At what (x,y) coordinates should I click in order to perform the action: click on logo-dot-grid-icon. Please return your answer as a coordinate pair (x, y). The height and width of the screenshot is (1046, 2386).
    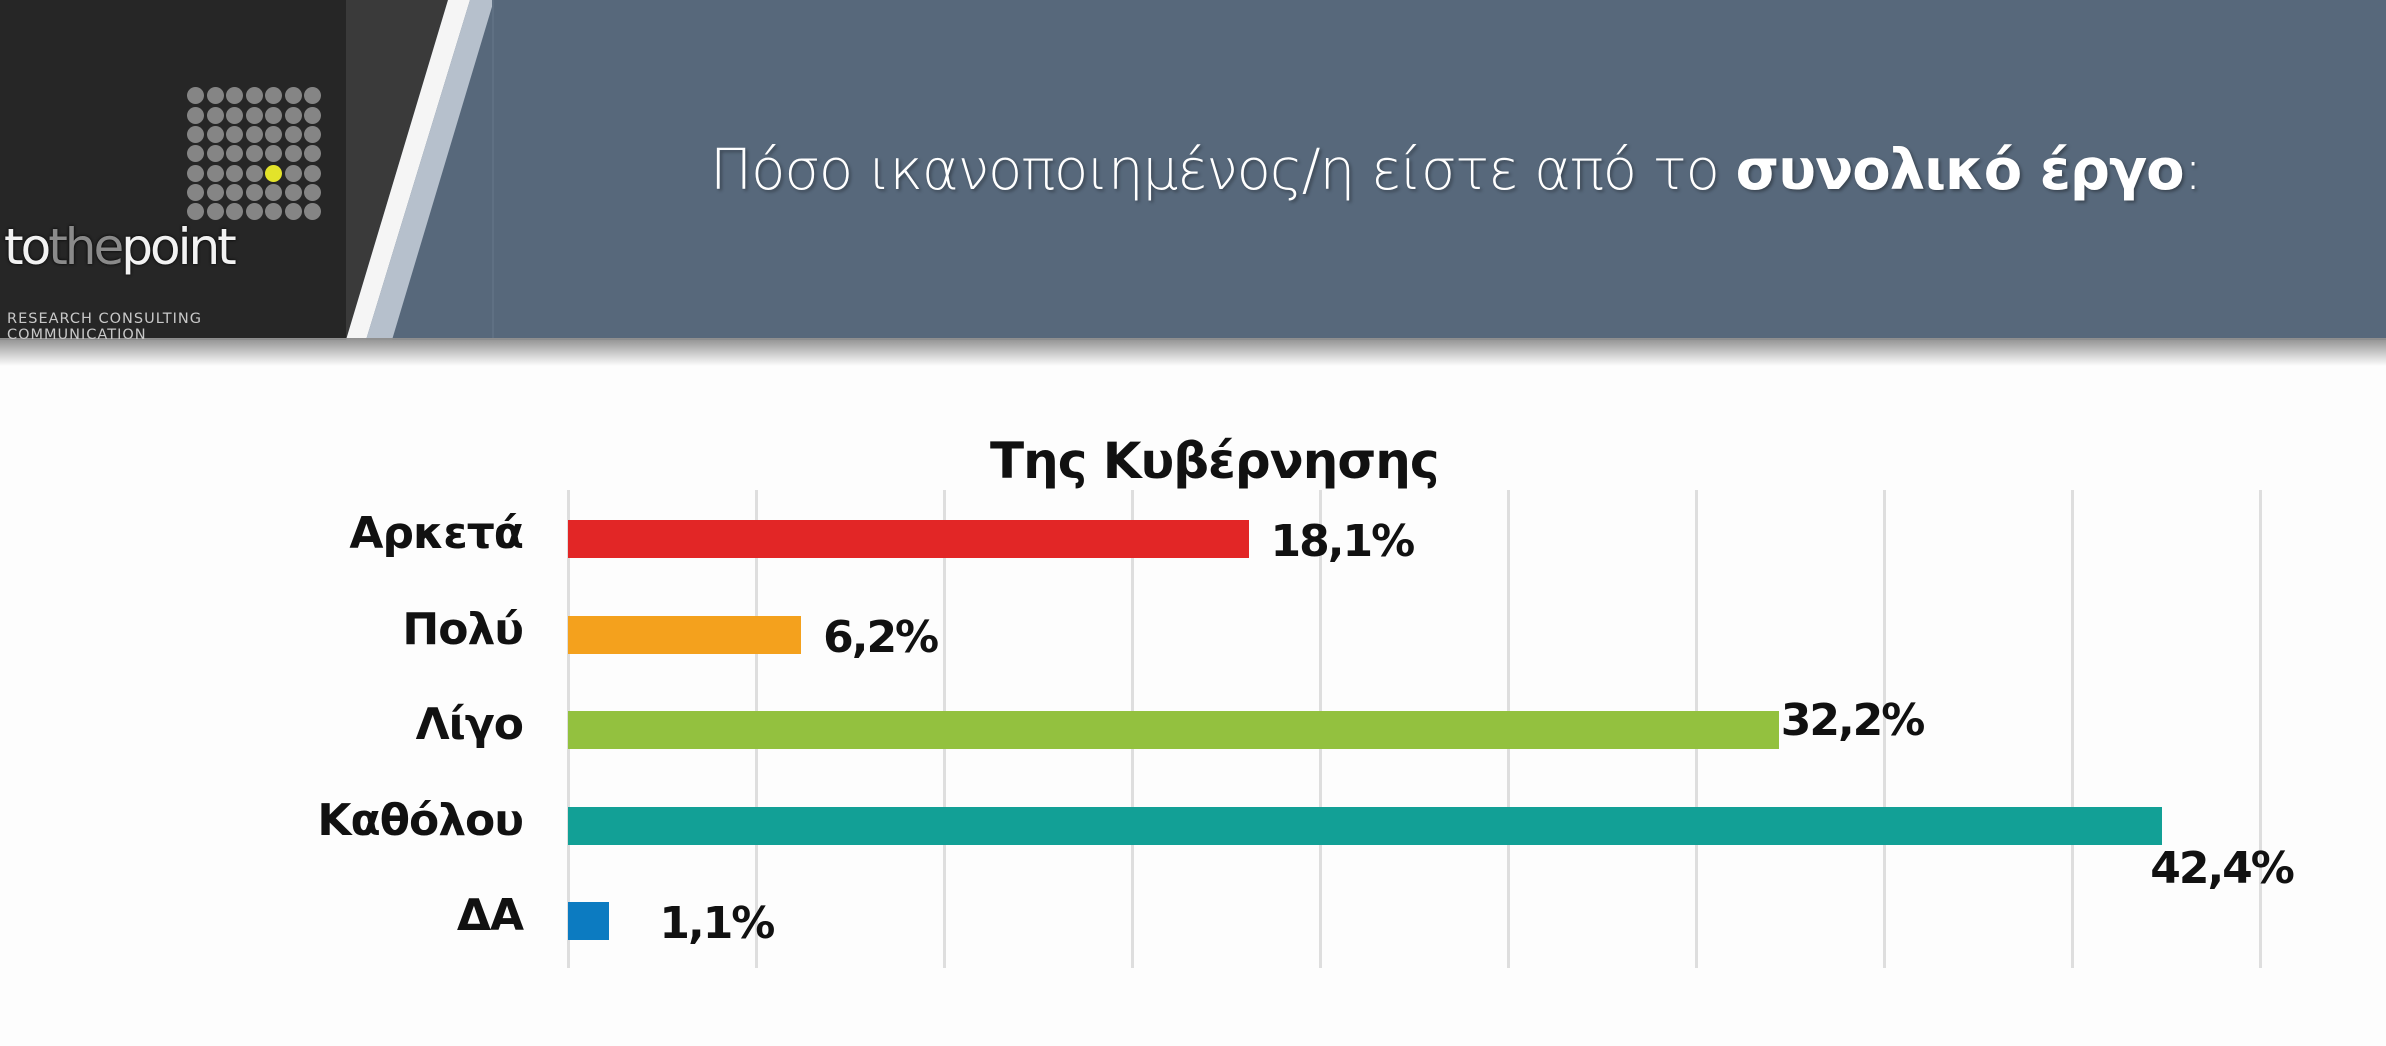
    Looking at the image, I should click on (254, 154).